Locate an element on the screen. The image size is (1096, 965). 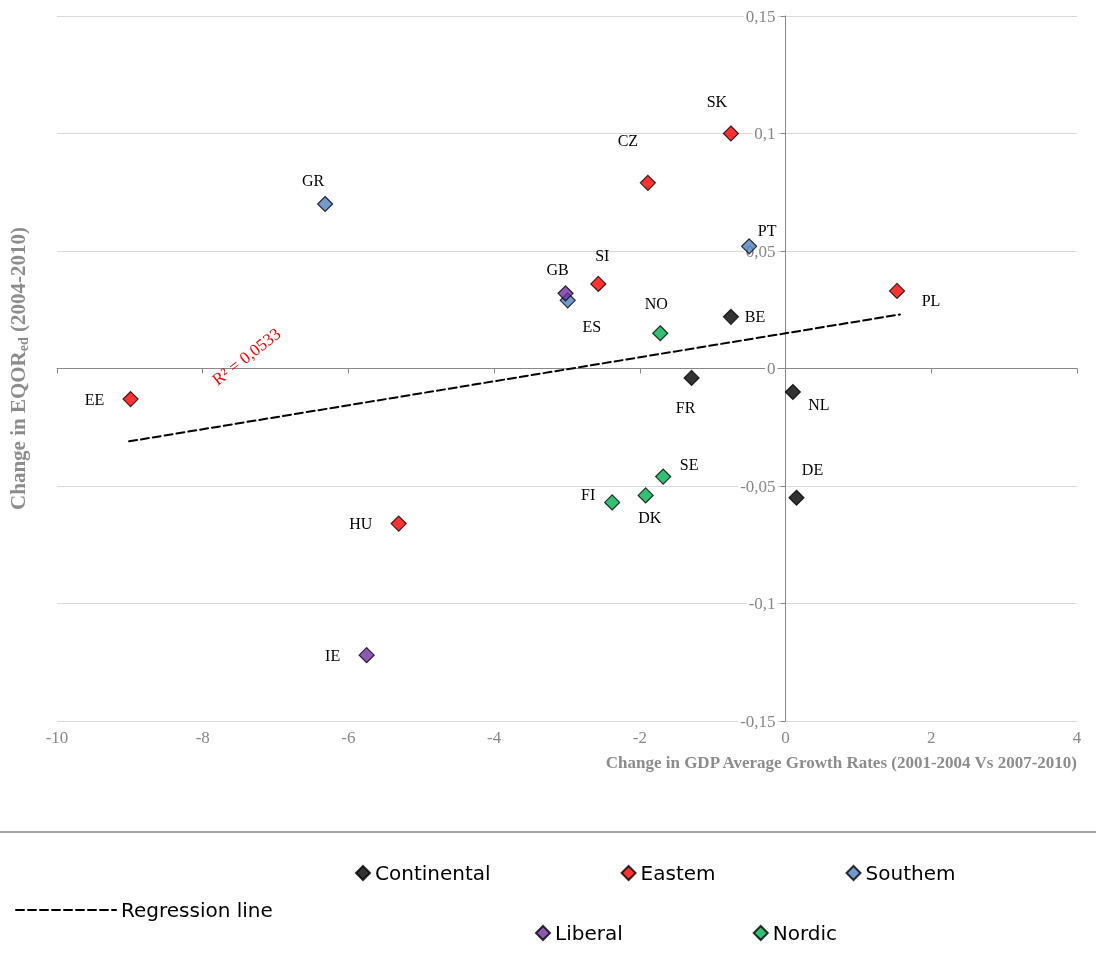
annotation: NO is located at coordinates (656, 303).